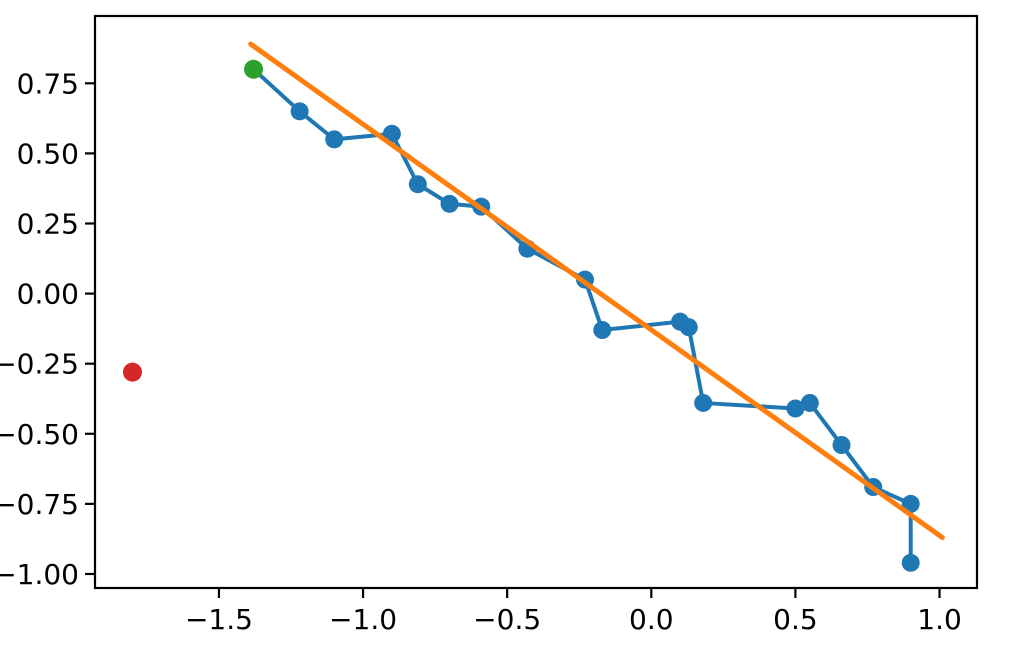 This screenshot has height=657, width=1009. Describe the element at coordinates (254, 69) in the screenshot. I see `highlight-point-marker` at that location.